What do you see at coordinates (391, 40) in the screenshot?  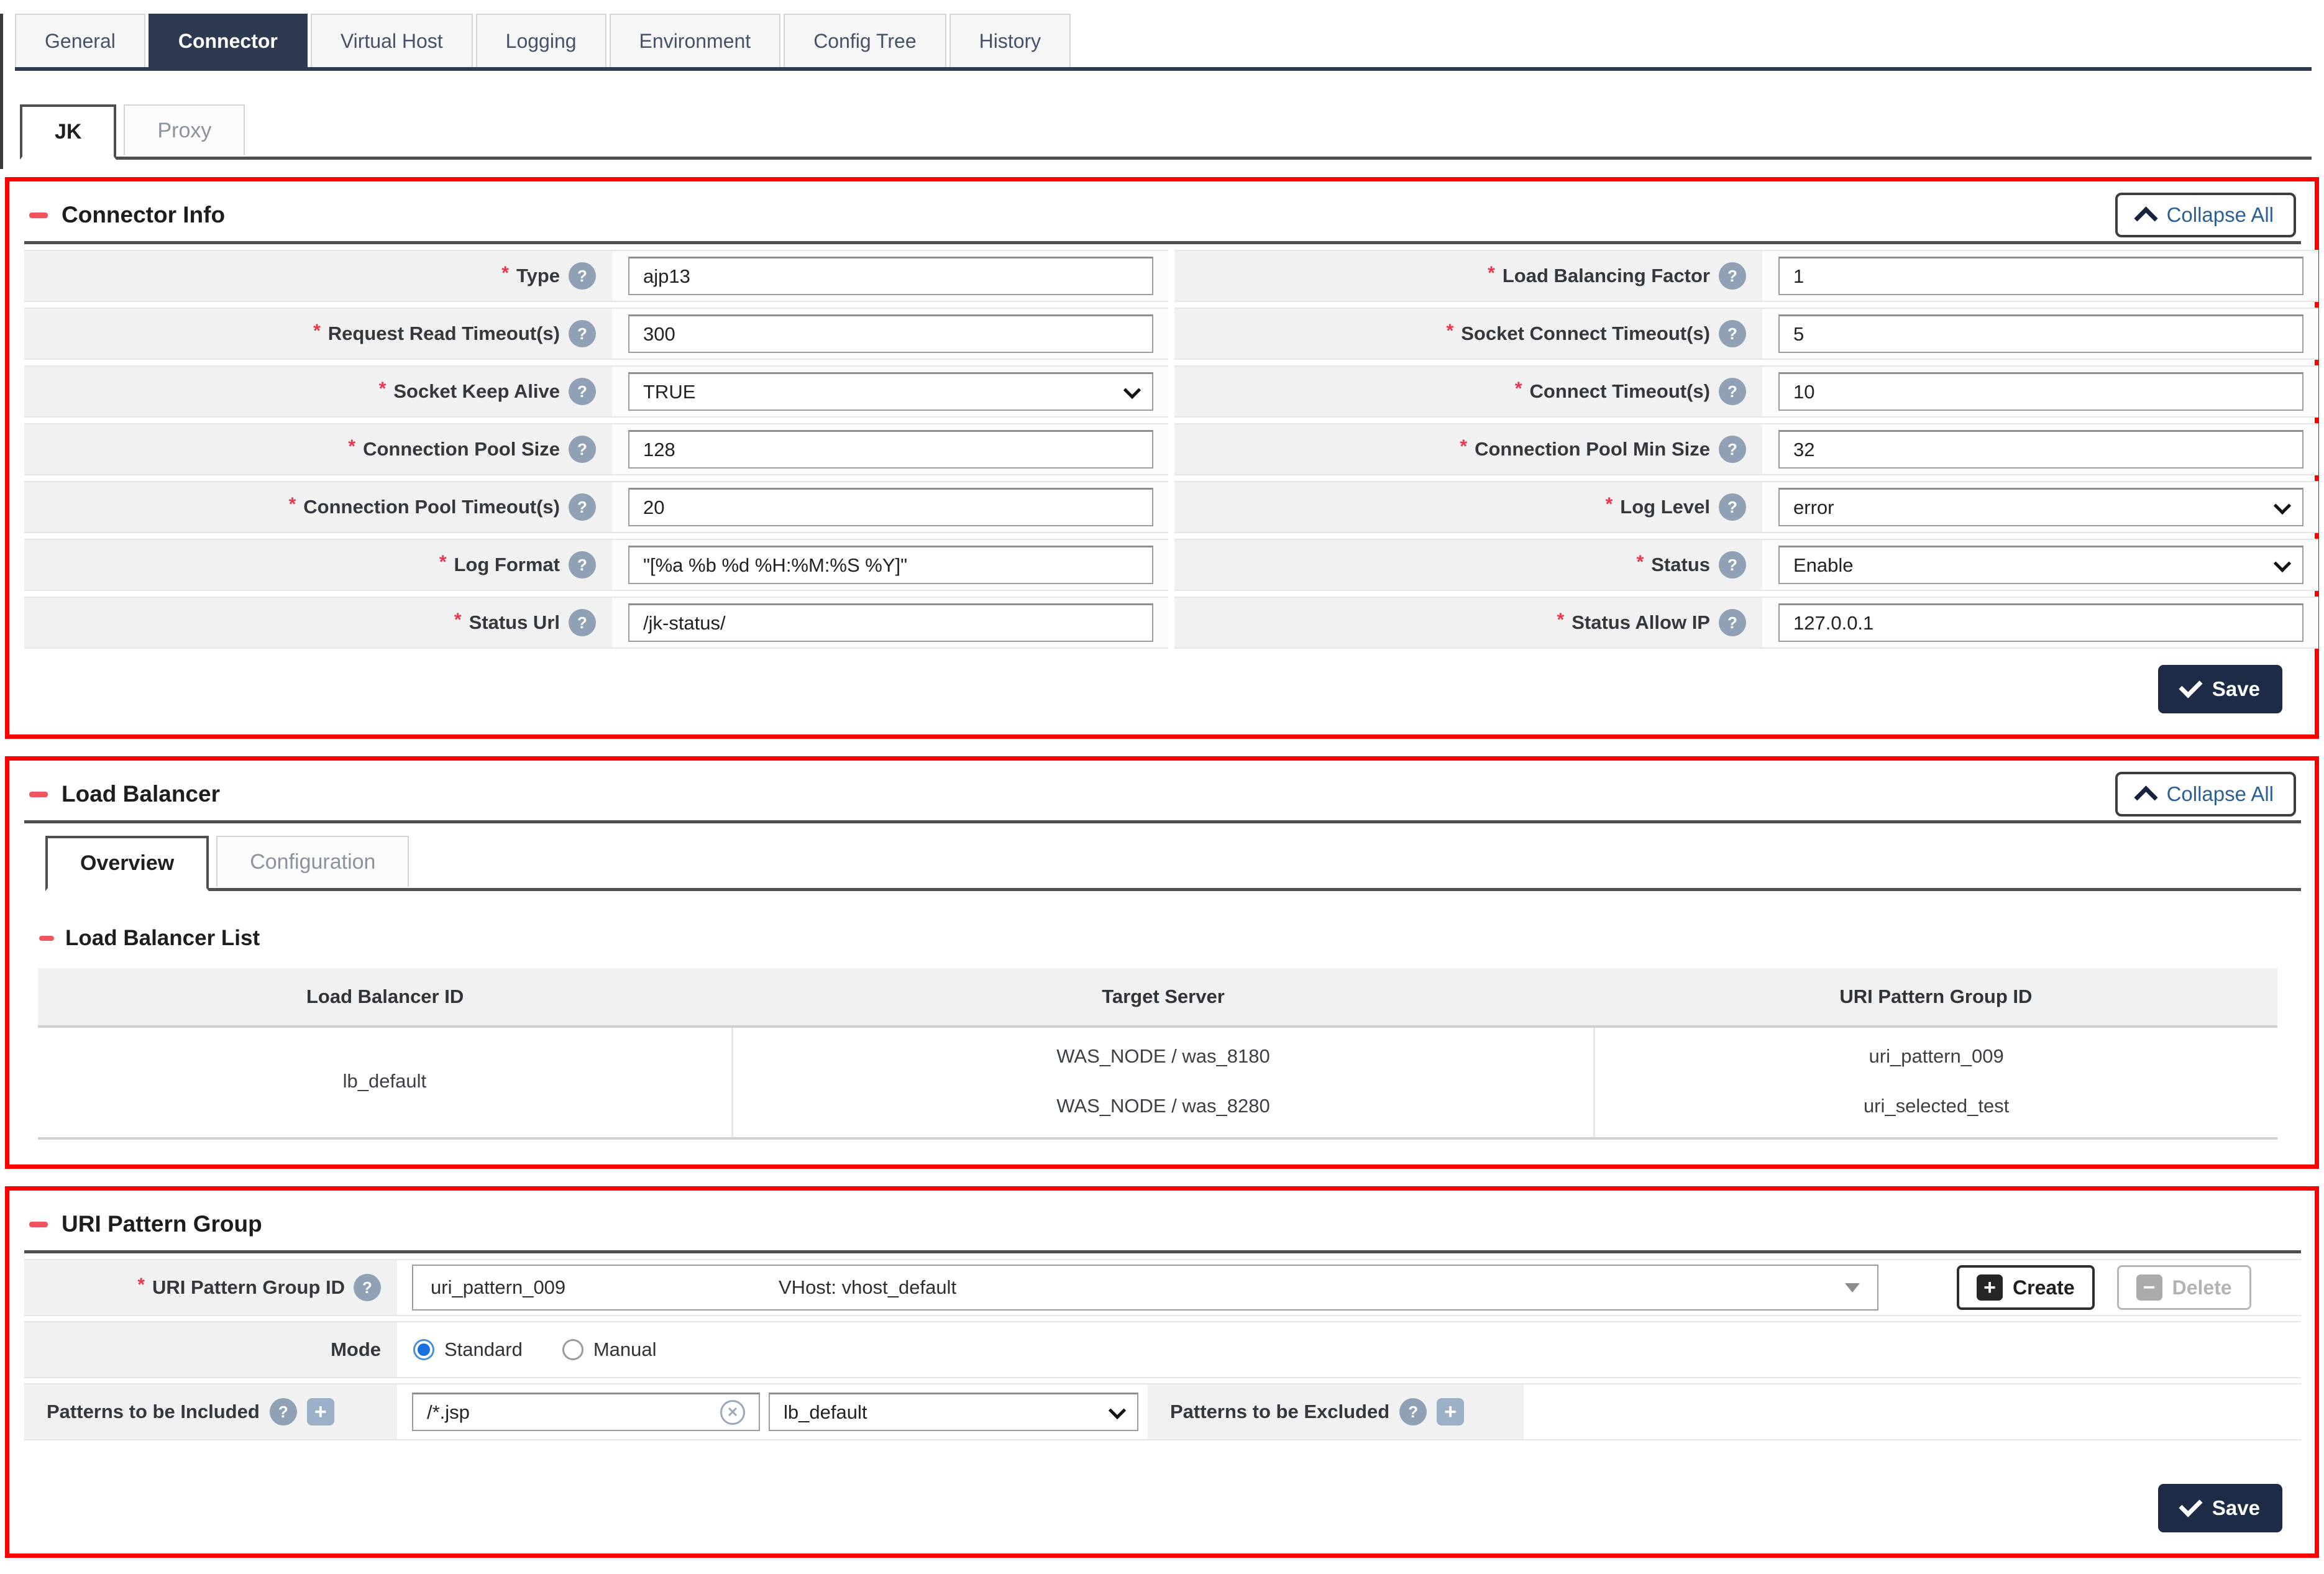 I see `tab-virtual-host: Virtual Host` at bounding box center [391, 40].